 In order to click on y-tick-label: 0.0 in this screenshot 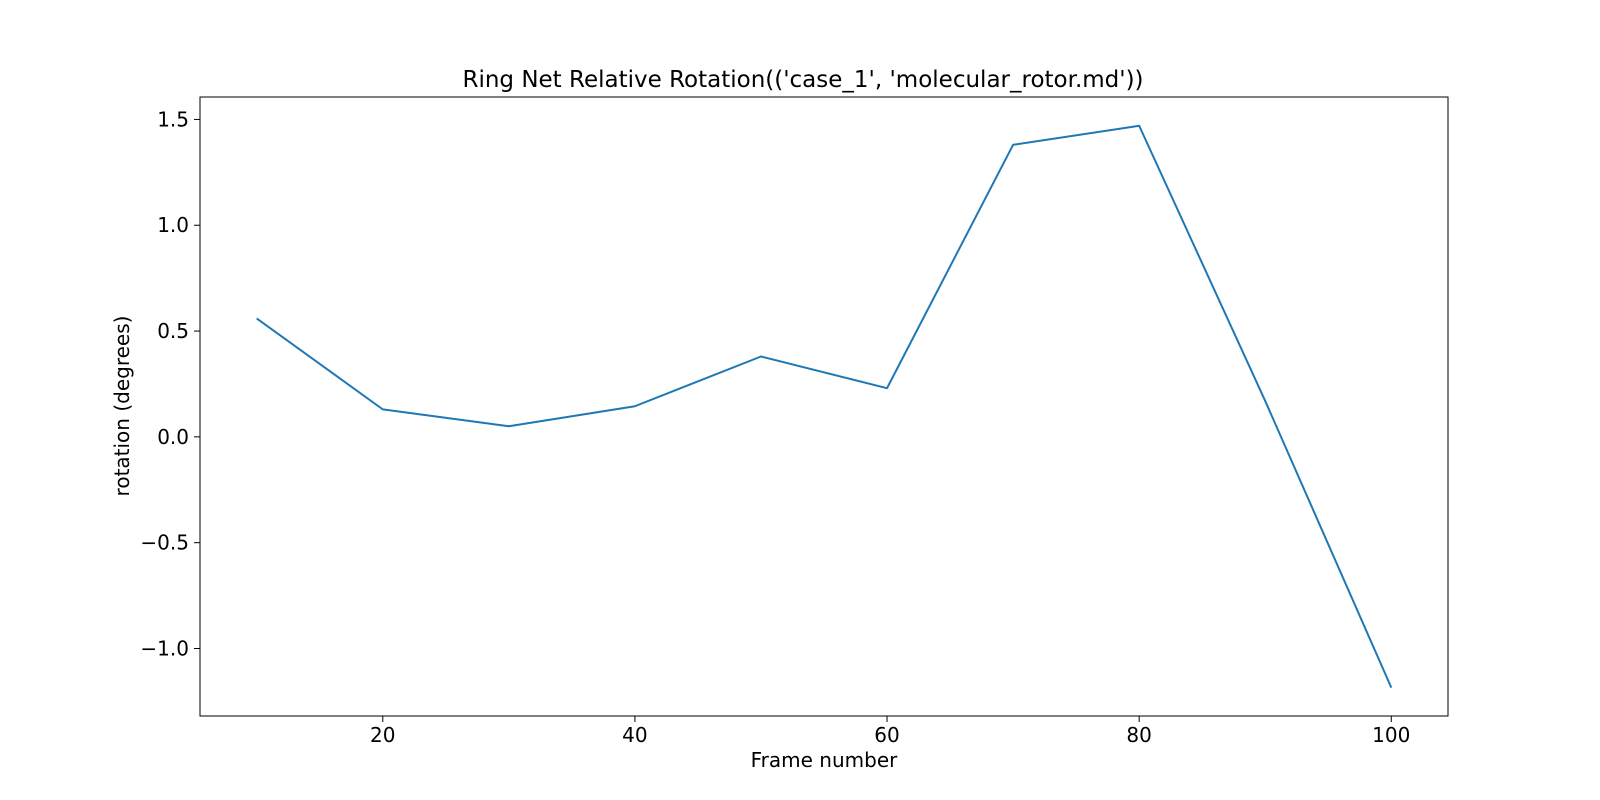, I will do `click(173, 437)`.